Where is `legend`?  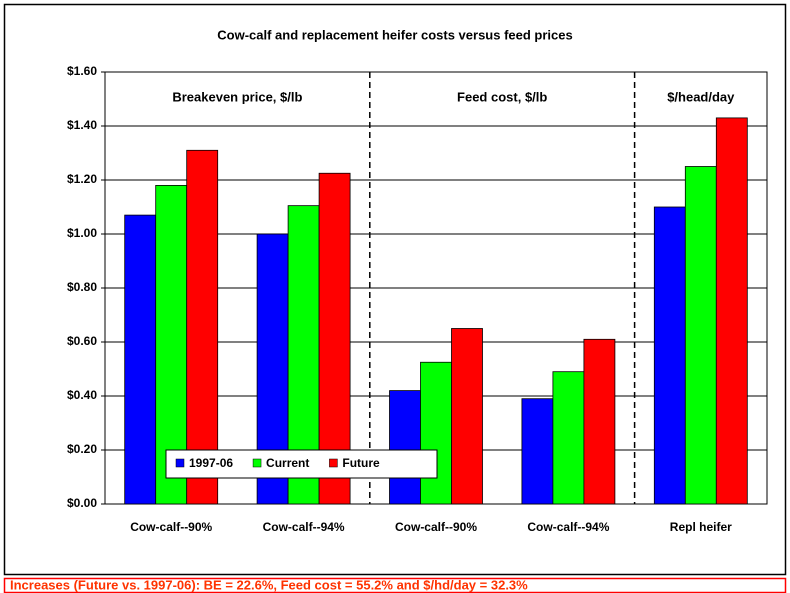
legend is located at coordinates (301, 464).